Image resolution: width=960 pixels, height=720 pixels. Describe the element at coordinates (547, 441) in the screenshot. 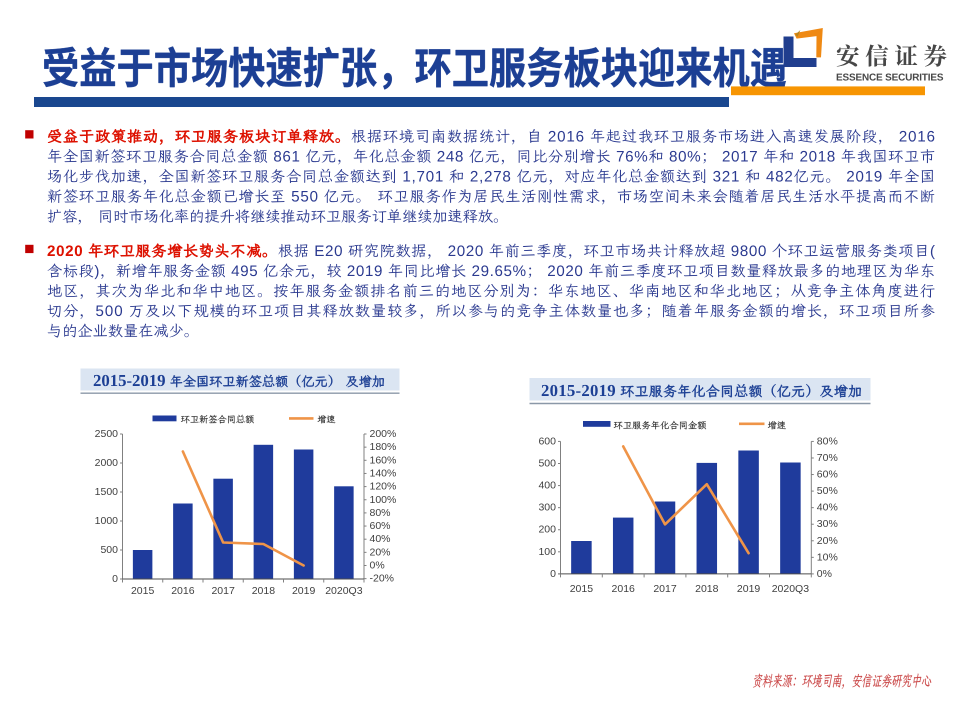

I see `svg-text: 600` at that location.